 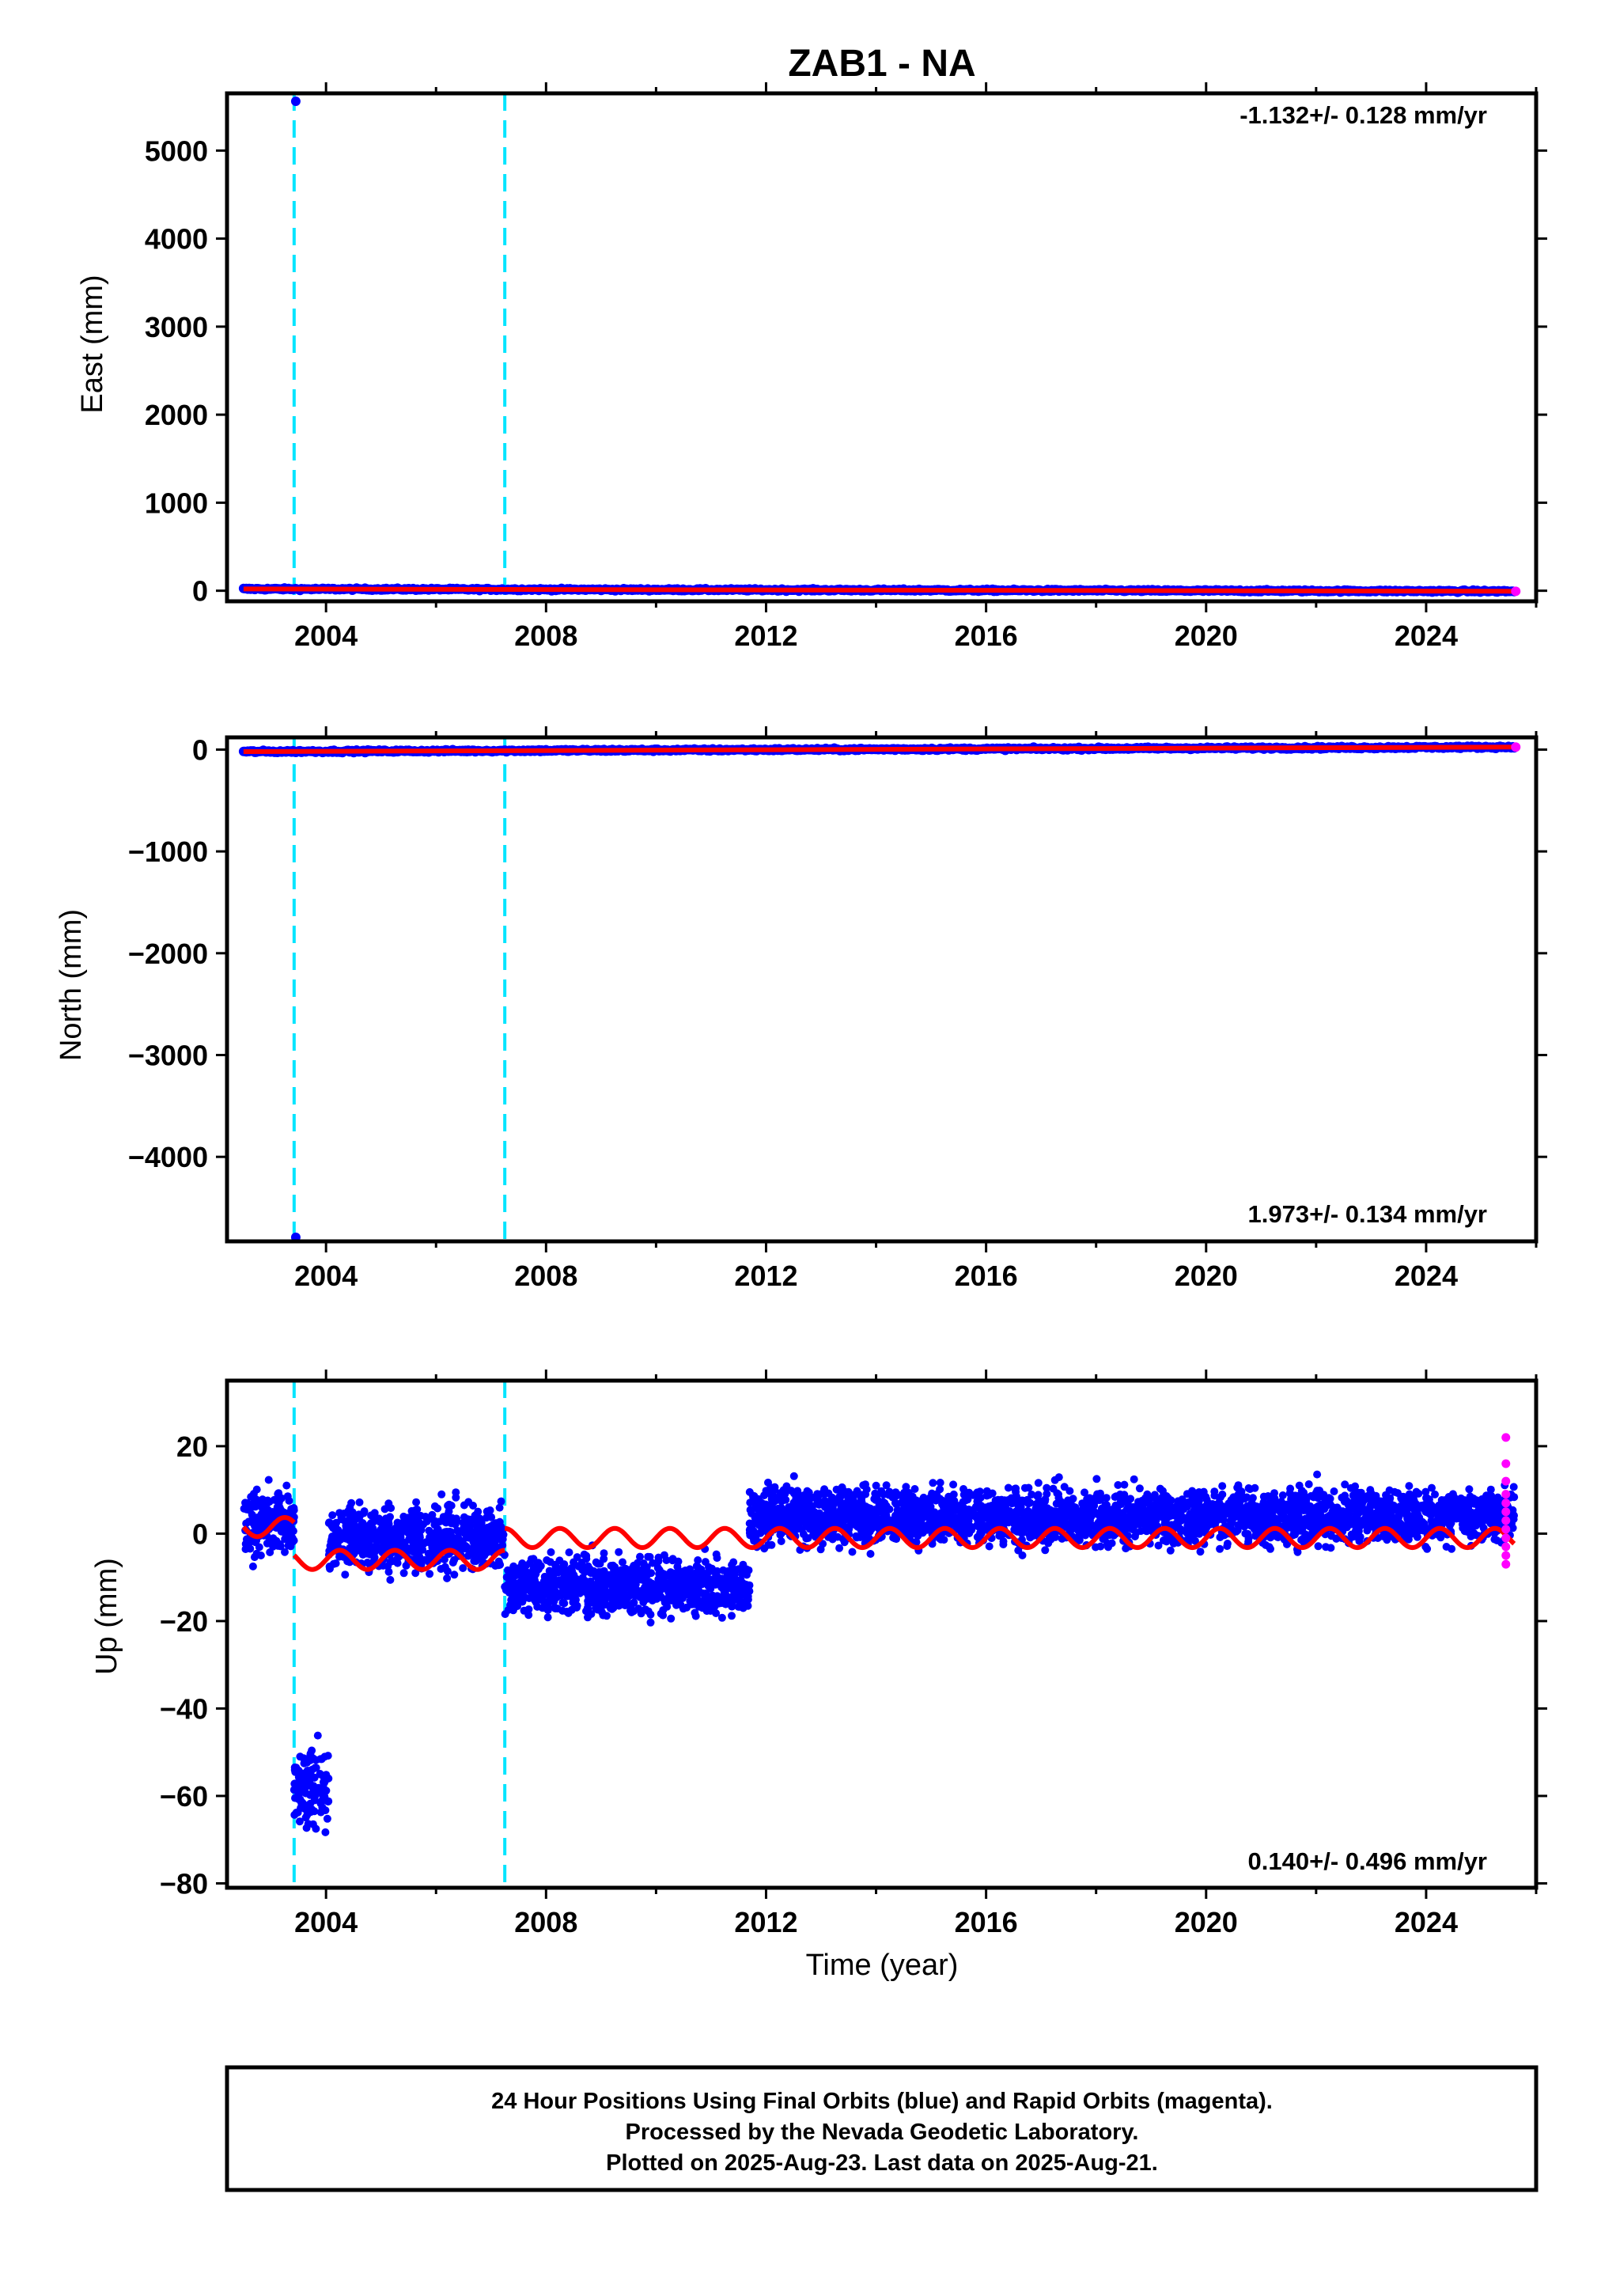 I want to click on north-ytick-label: −1000, so click(x=168, y=852).